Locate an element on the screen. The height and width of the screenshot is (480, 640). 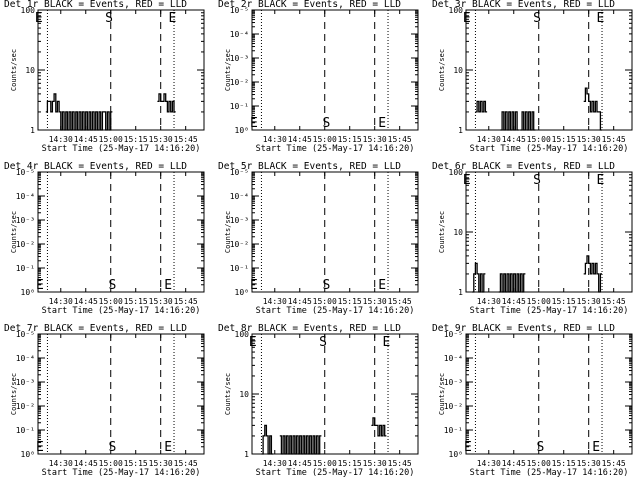
chart-title: Det 6r BLACK = Events, RED = LLD is located at coordinates (523, 166).